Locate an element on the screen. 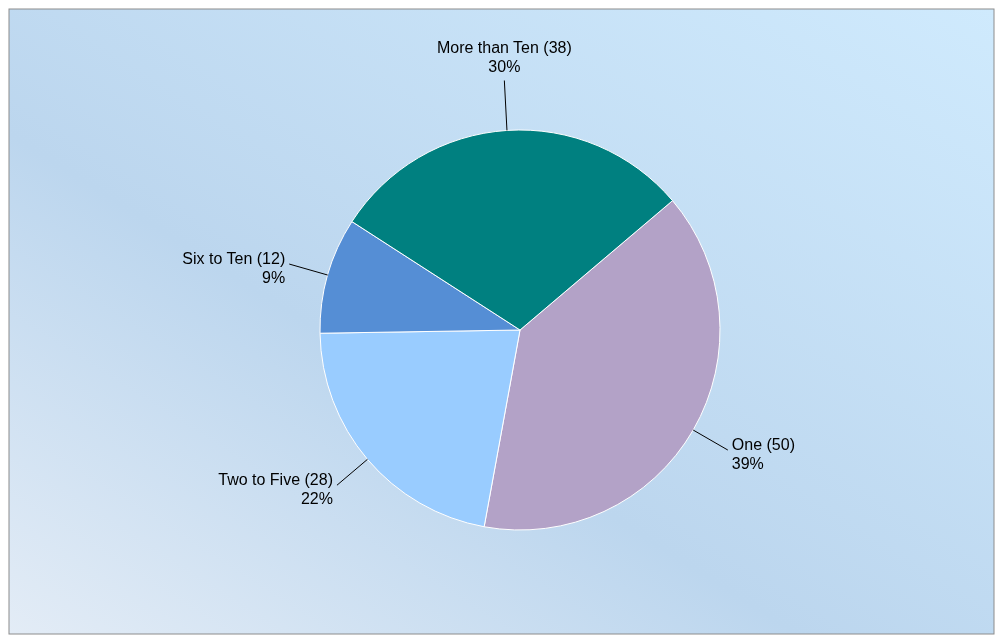 The width and height of the screenshot is (1002, 638). slice-label: Two to Five (28) 22% is located at coordinates (275, 489).